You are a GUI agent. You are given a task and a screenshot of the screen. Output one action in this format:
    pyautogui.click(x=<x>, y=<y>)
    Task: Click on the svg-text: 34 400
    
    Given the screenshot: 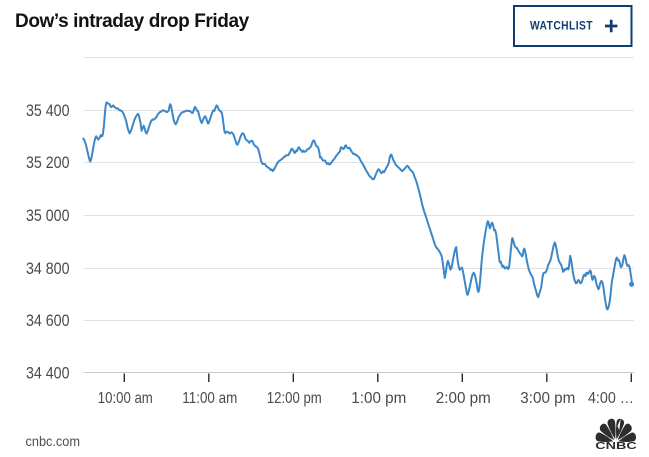 What is the action you would take?
    pyautogui.click(x=48, y=373)
    